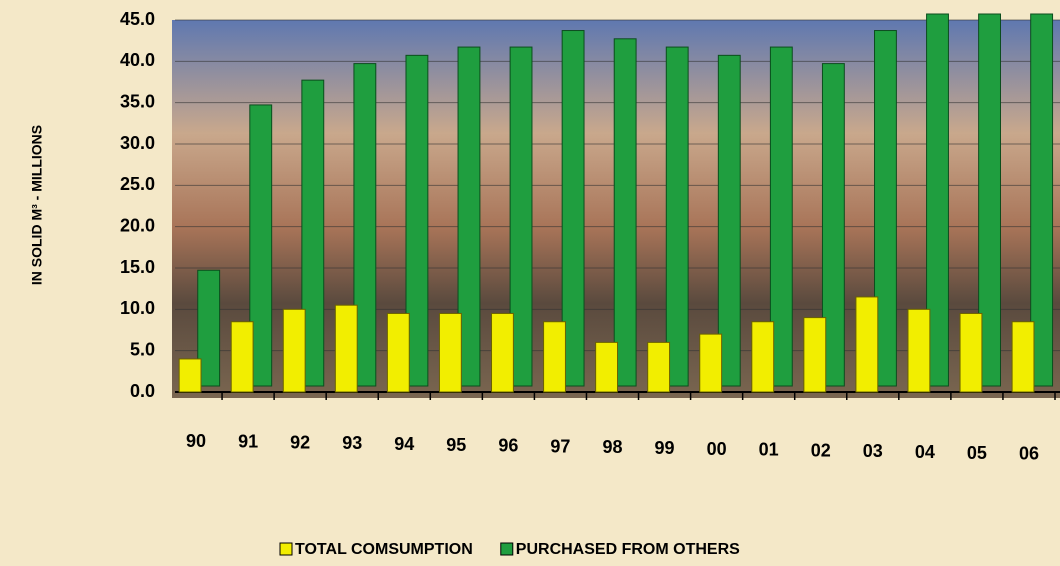 The height and width of the screenshot is (566, 1060). What do you see at coordinates (196, 441) in the screenshot?
I see `x-tick-label: 90` at bounding box center [196, 441].